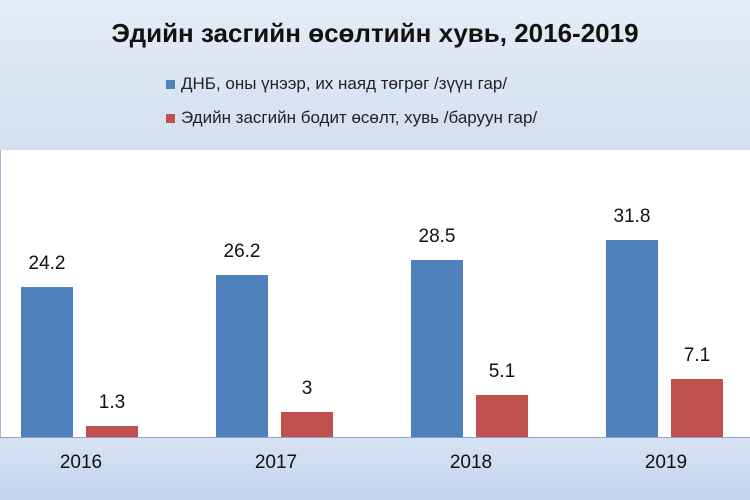 The height and width of the screenshot is (500, 750). Describe the element at coordinates (276, 463) in the screenshot. I see `x-tick-2017: 2017` at that location.